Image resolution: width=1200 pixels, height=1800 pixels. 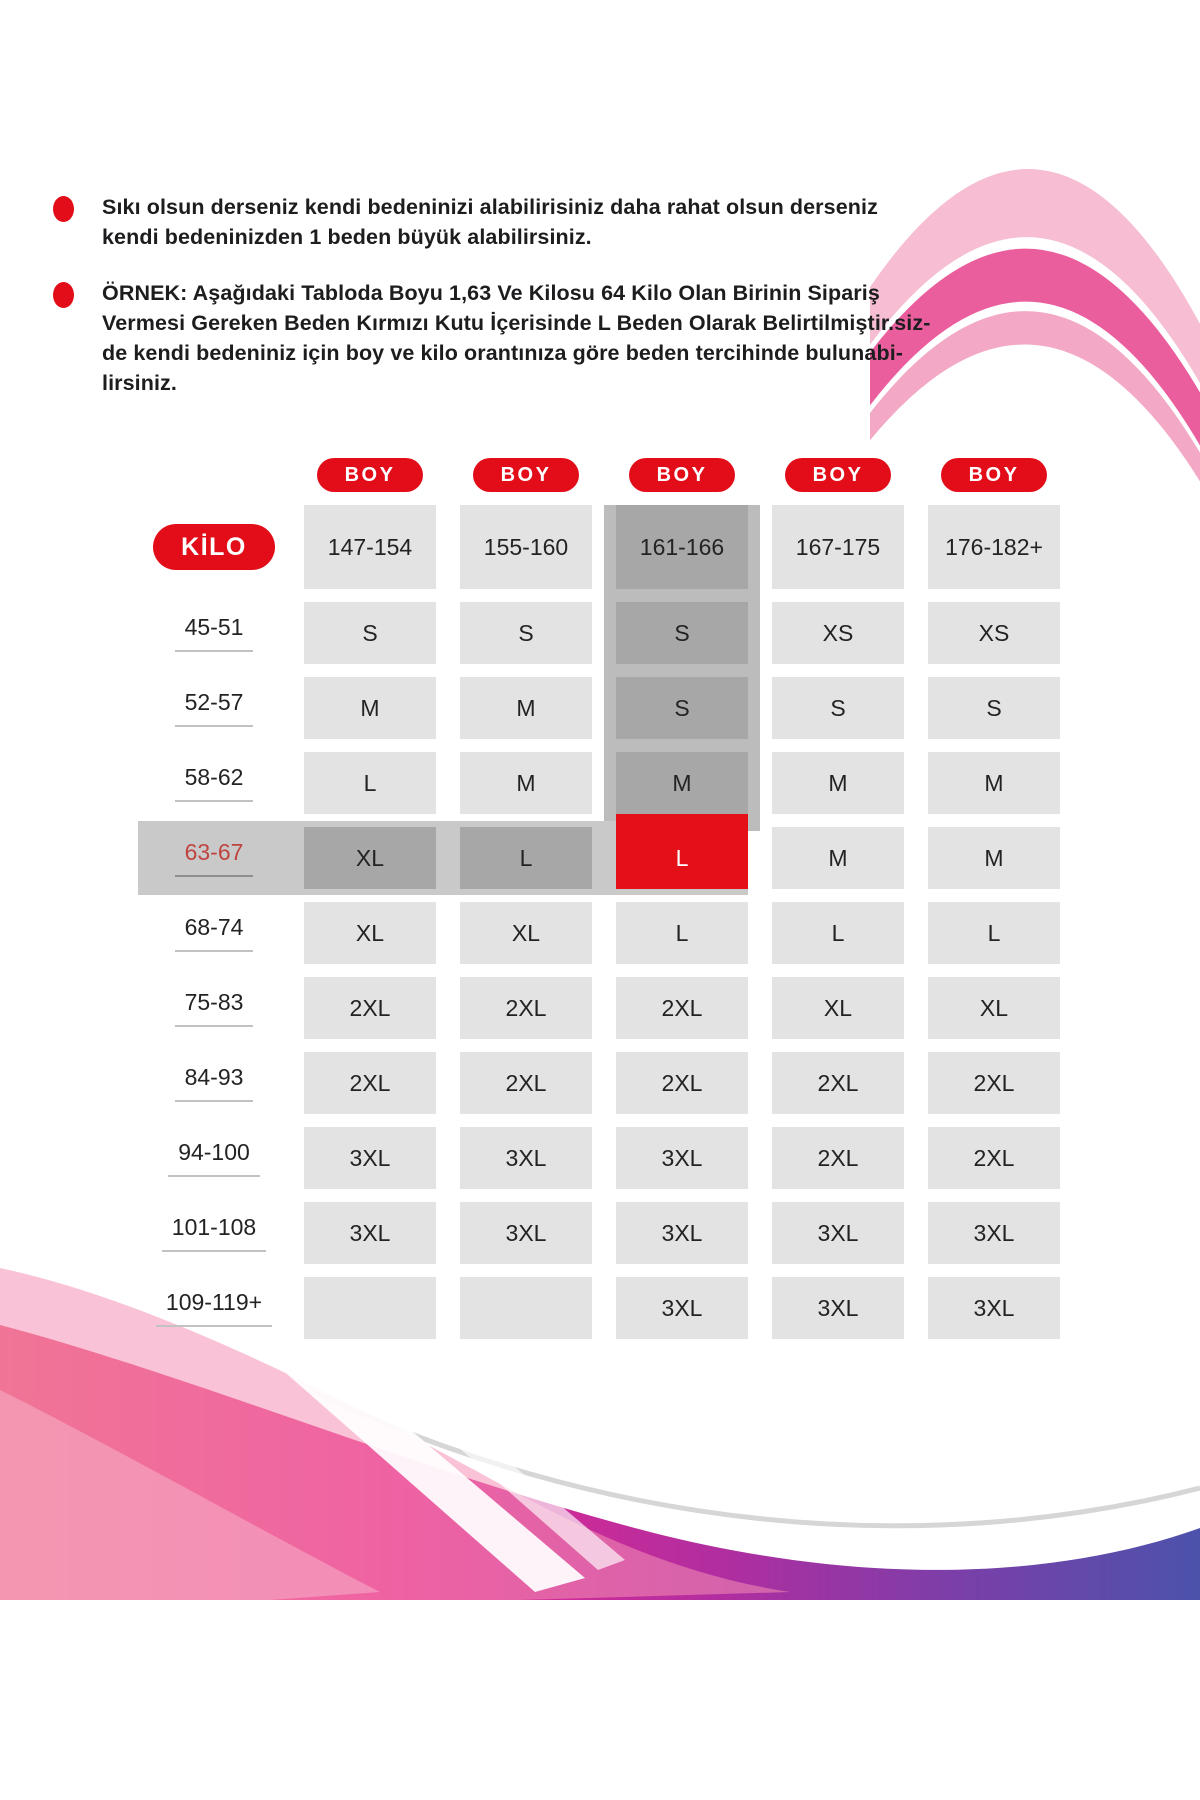 I want to click on weight-label: 68-74, so click(x=214, y=933).